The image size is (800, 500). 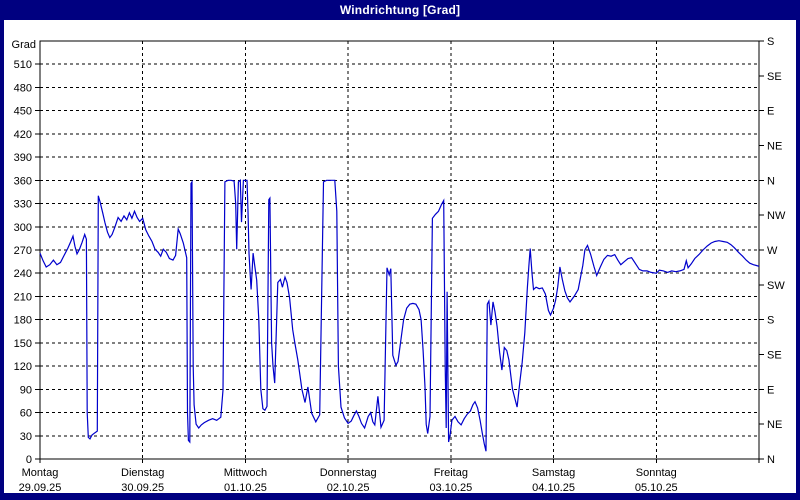 I want to click on x-axis-day-label: Montag, so click(x=40, y=473).